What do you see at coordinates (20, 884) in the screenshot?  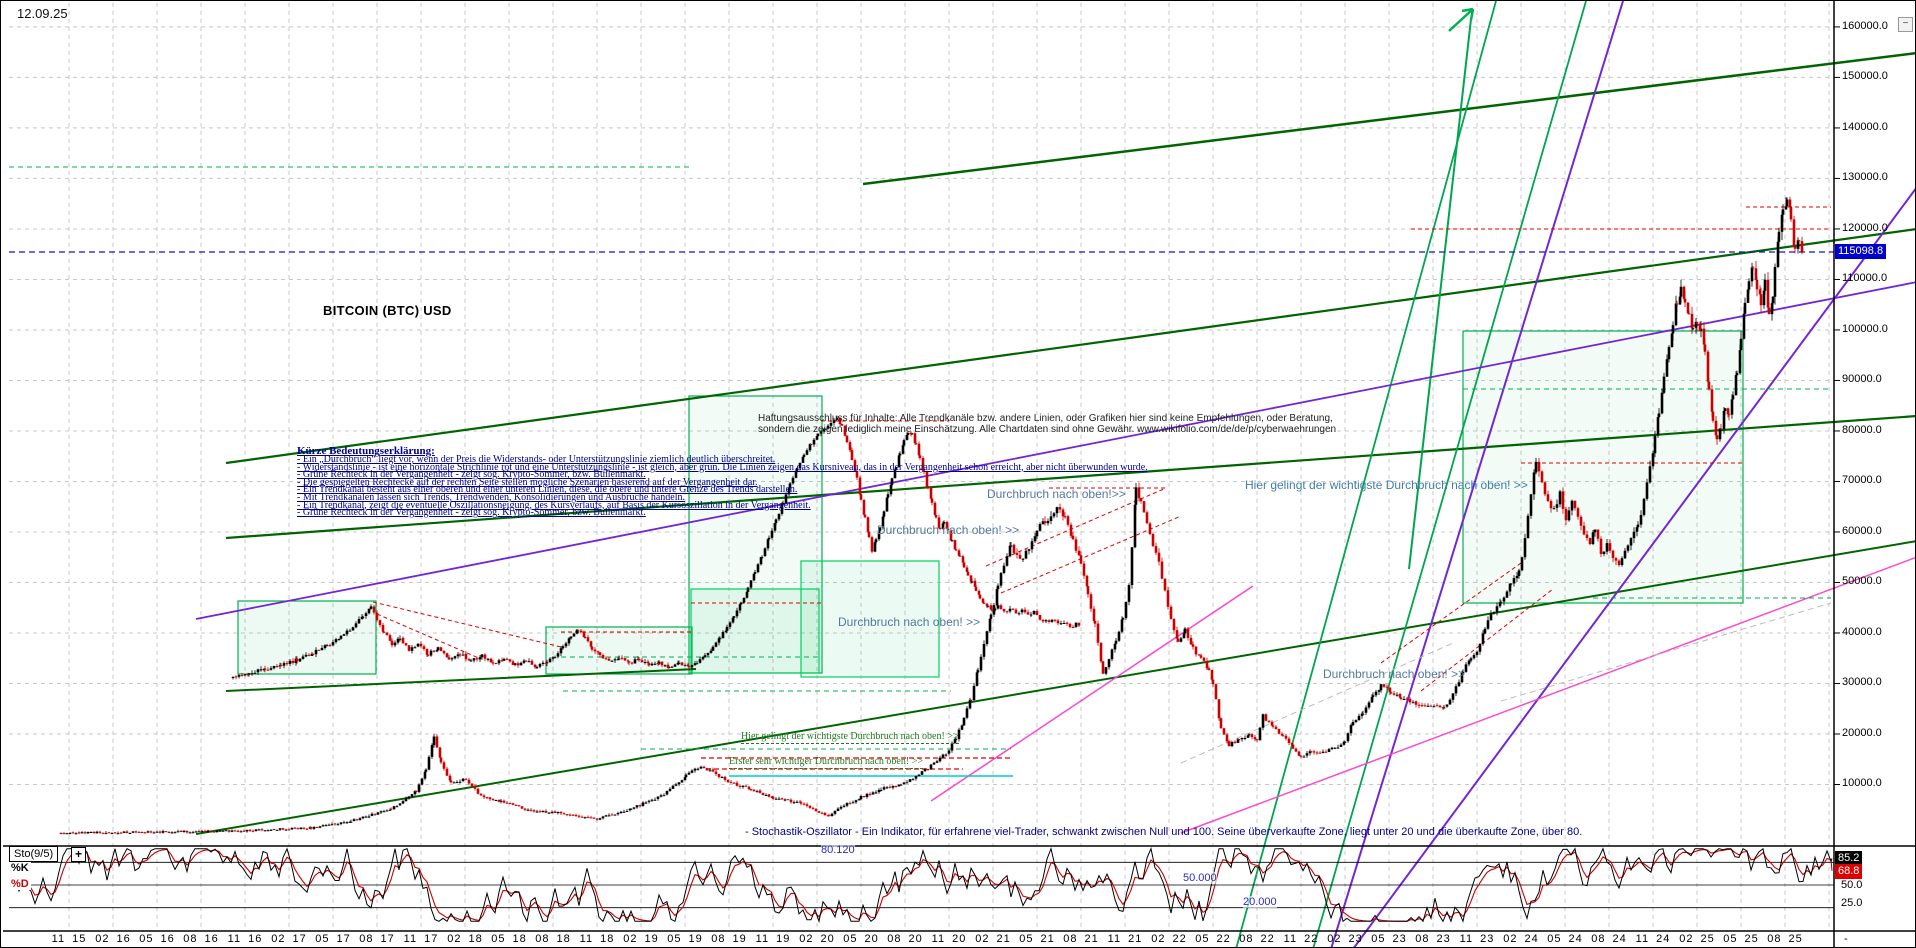 I see `percent-d-label: %D` at bounding box center [20, 884].